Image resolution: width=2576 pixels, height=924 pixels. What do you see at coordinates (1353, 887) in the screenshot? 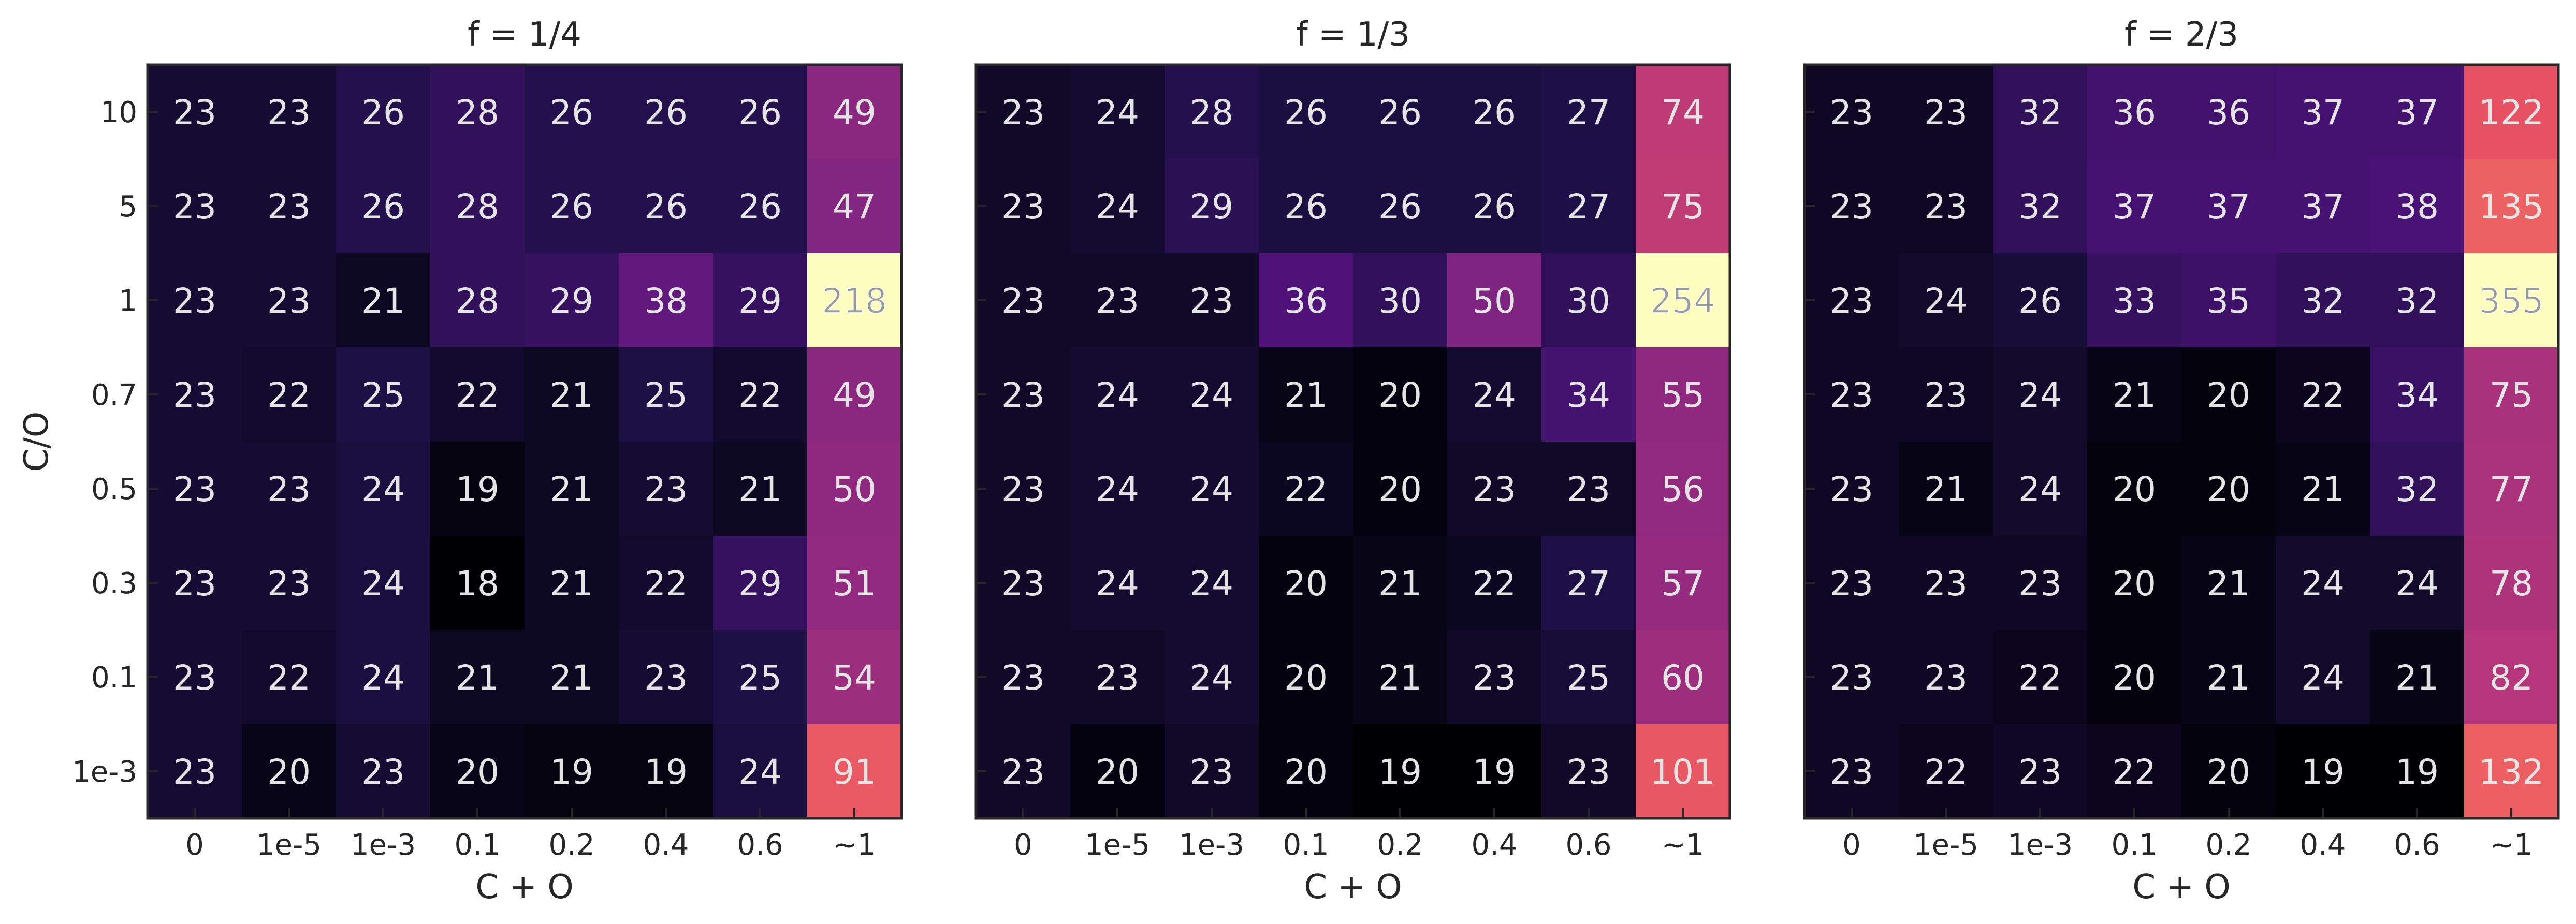
I see `x-axis-label: C + O` at bounding box center [1353, 887].